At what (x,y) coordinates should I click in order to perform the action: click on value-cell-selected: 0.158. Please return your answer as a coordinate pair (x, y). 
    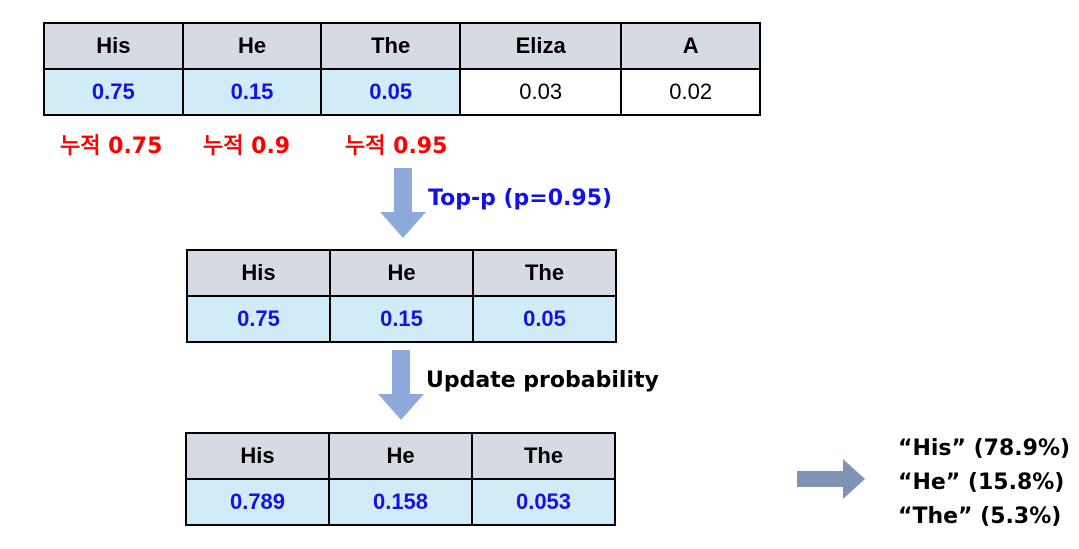
    Looking at the image, I should click on (400, 502).